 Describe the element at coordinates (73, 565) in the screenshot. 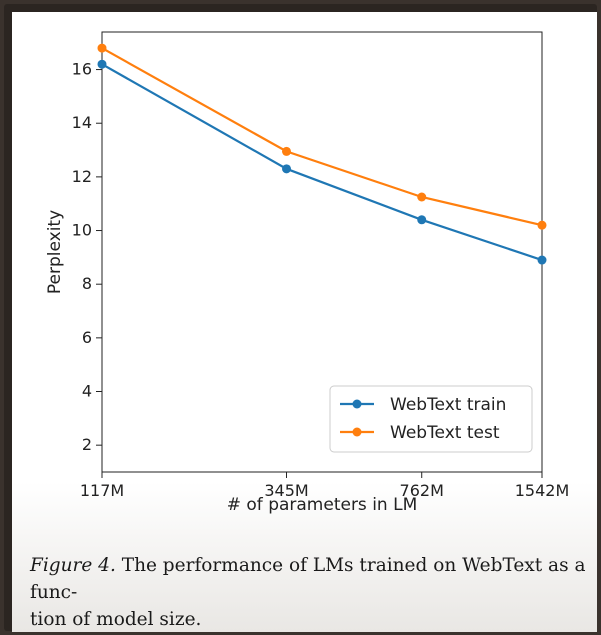

I see `figure-label: Figure 4.` at that location.